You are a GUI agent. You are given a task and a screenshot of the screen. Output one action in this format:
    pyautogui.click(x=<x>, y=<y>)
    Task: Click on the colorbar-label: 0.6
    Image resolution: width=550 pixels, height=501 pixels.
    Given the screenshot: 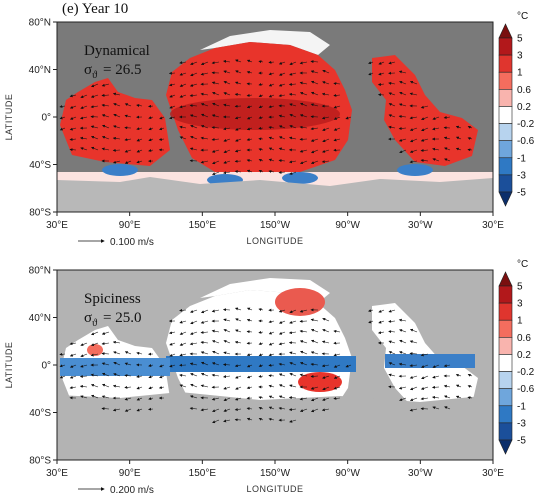 What is the action you would take?
    pyautogui.click(x=524, y=90)
    